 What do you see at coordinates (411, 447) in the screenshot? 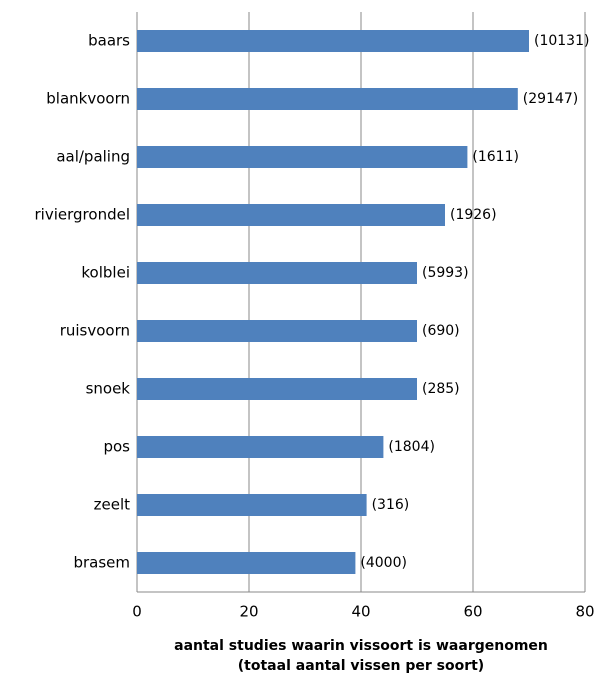
I see `annotation: (1804)` at bounding box center [411, 447].